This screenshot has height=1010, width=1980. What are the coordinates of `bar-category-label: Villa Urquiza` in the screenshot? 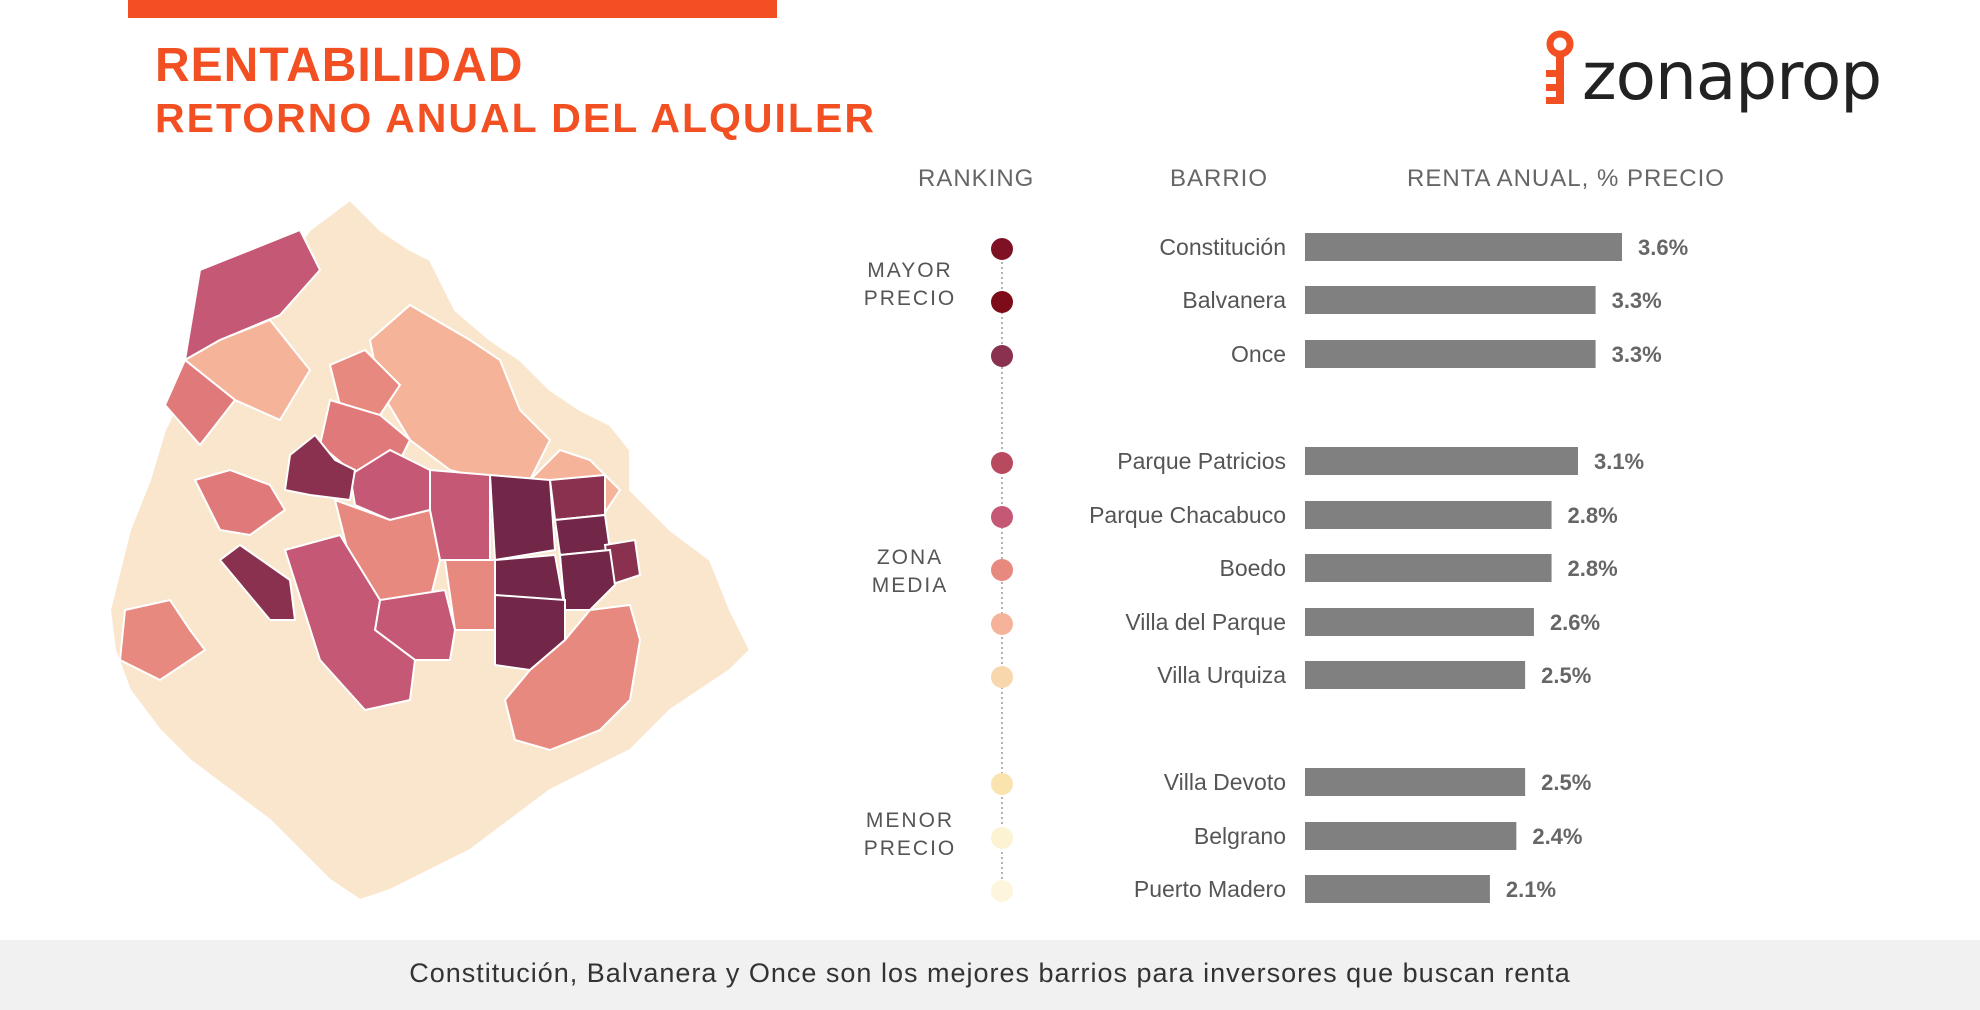 It's located at (1221, 675).